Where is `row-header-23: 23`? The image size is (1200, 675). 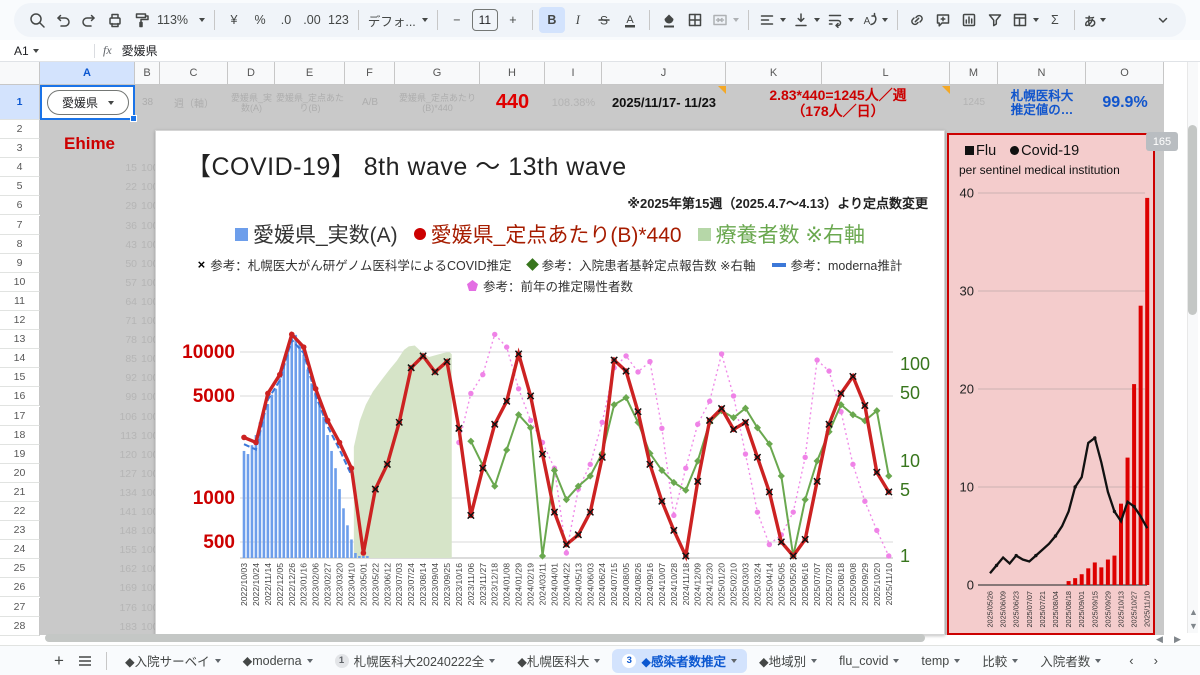 row-header-23: 23 is located at coordinates (20, 531).